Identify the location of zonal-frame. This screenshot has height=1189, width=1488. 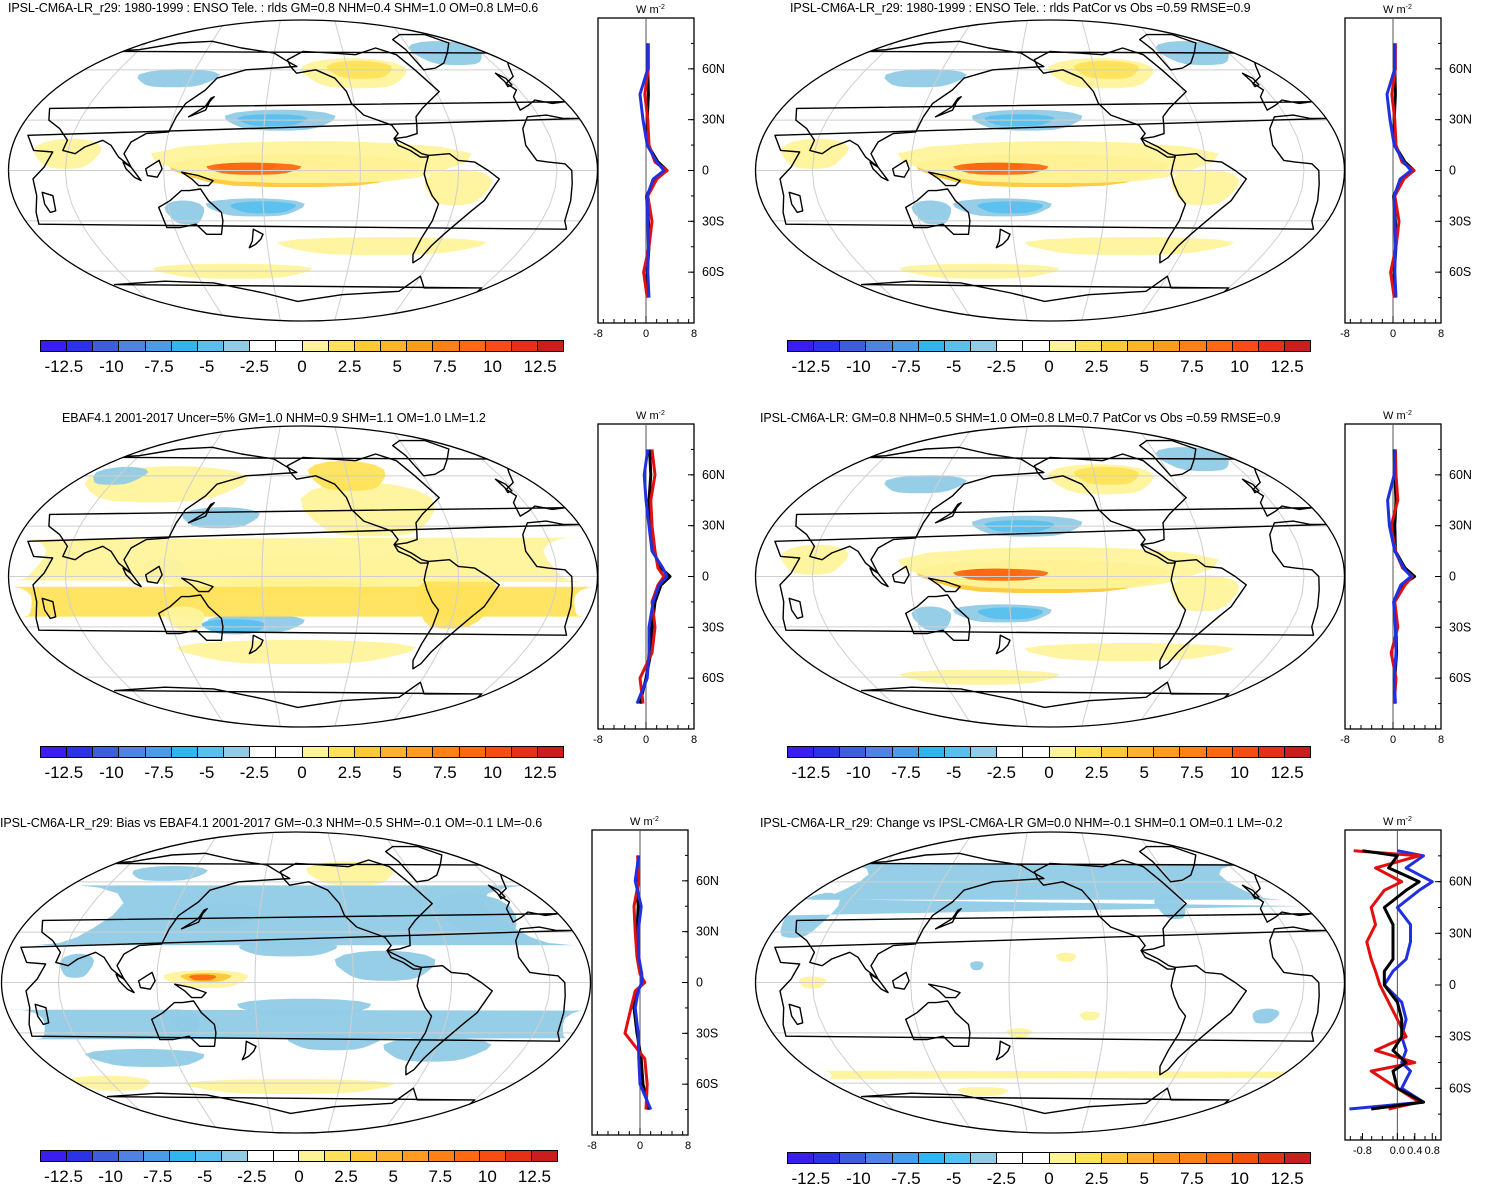
(1393, 985).